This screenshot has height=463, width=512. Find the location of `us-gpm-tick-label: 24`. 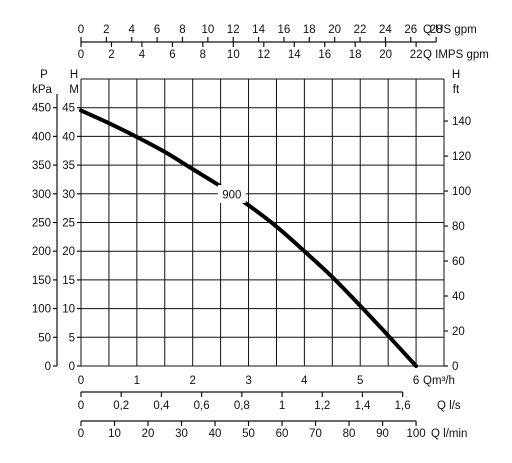

us-gpm-tick-label: 24 is located at coordinates (385, 30).